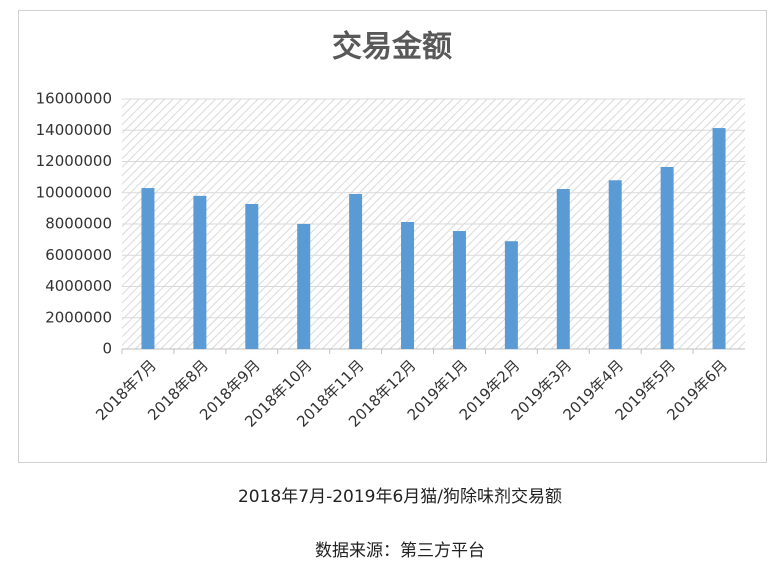  I want to click on y-tick-label: 14000000, so click(74, 130).